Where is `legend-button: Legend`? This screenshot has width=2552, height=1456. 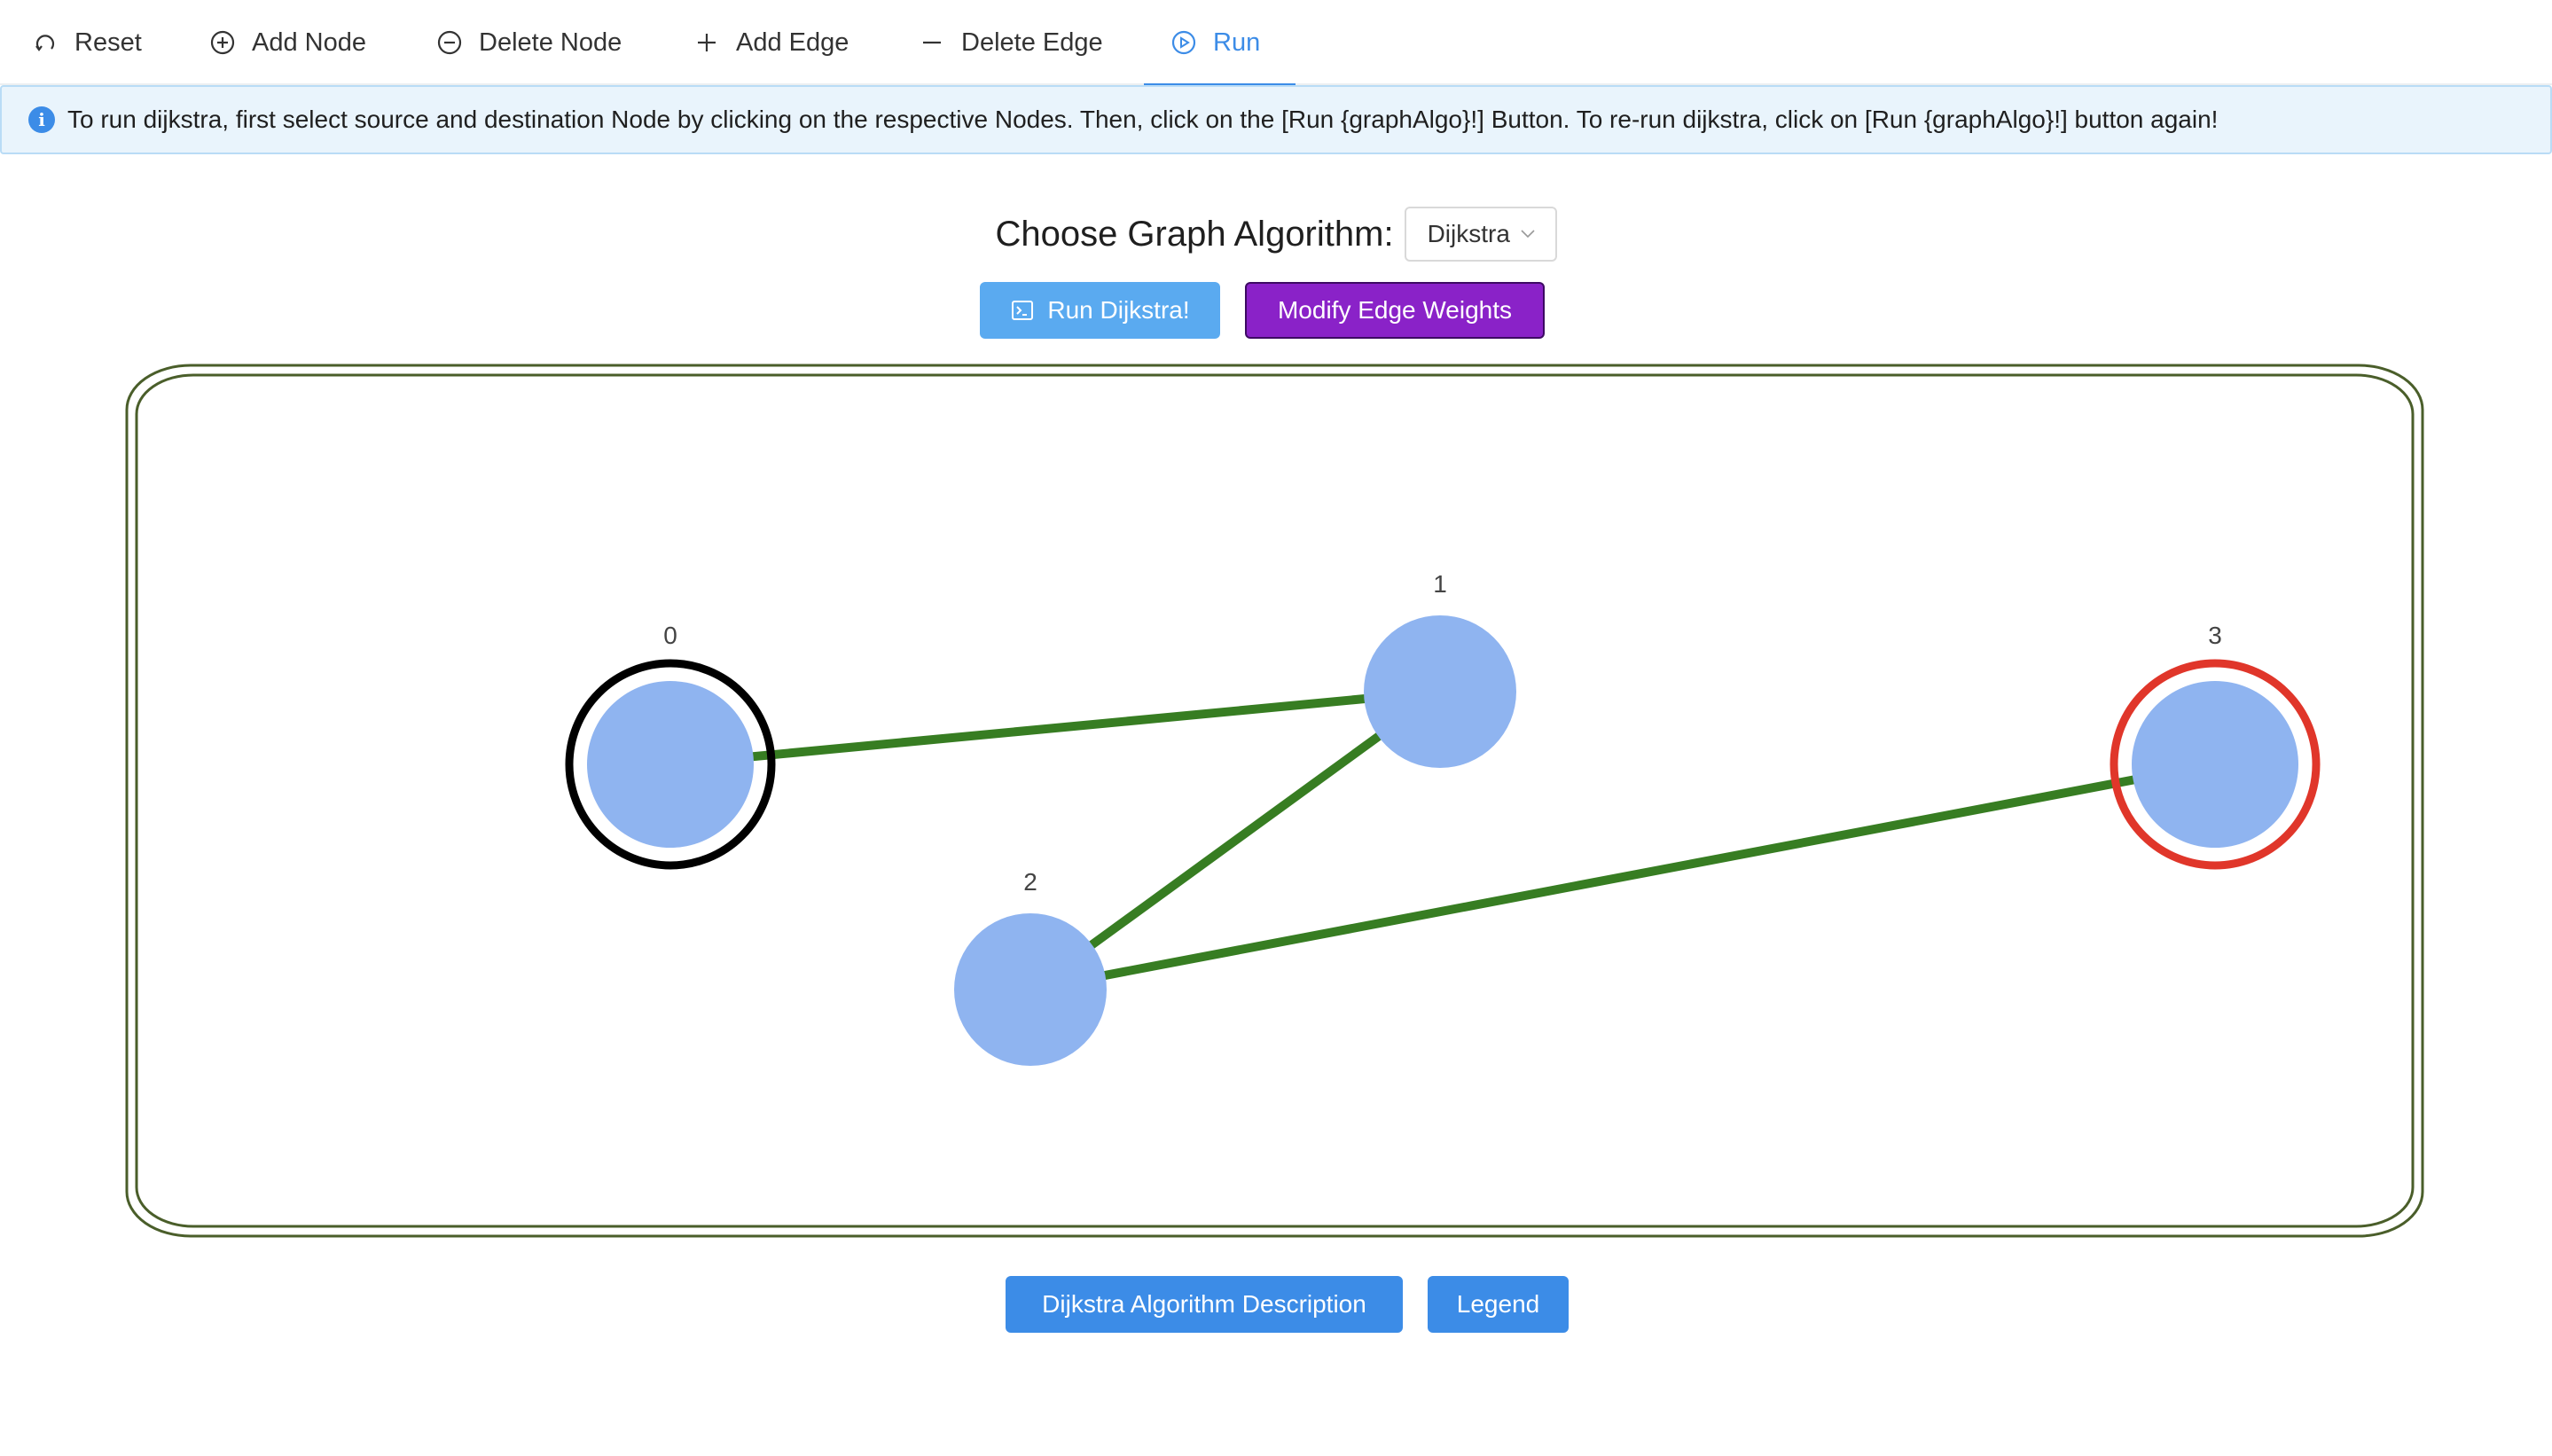
legend-button: Legend is located at coordinates (1498, 1304).